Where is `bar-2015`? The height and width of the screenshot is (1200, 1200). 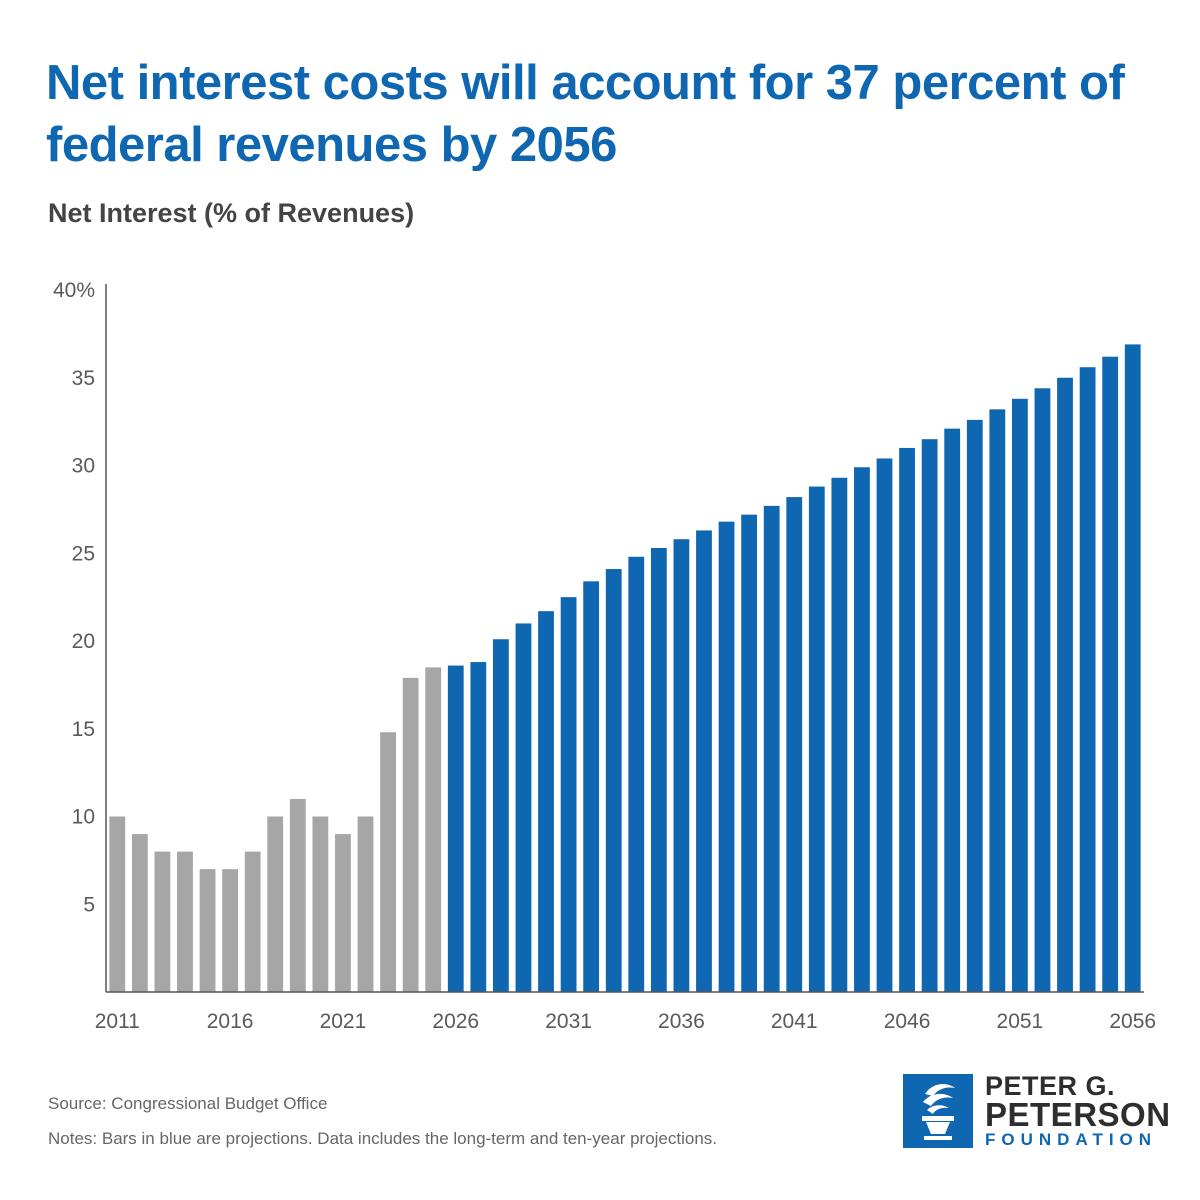
bar-2015 is located at coordinates (207, 930).